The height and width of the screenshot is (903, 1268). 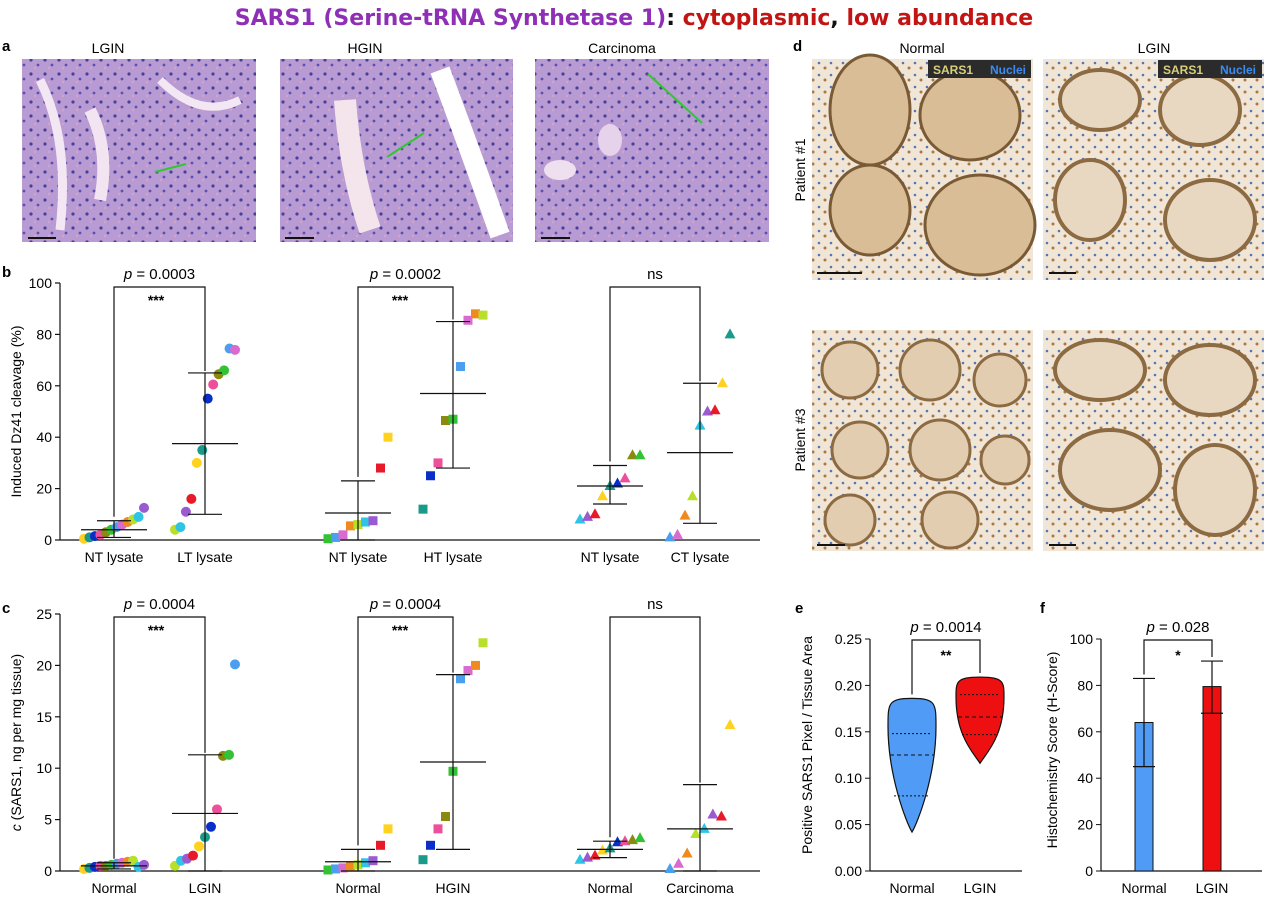 I want to click on panel-a: a LGIN HGIN Carcinoma, so click(x=385, y=140).